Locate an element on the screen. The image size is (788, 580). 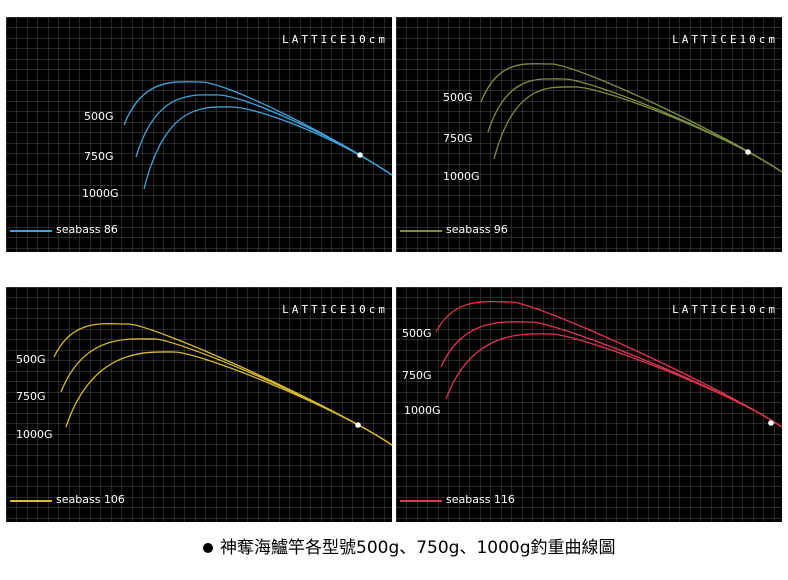
bullet is located at coordinates (208, 548).